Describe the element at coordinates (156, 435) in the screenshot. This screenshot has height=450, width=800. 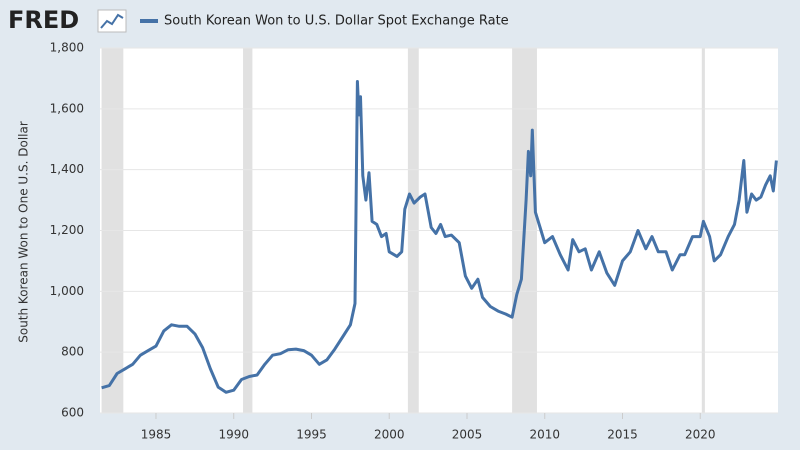
I see `x-tick-label: 1985` at that location.